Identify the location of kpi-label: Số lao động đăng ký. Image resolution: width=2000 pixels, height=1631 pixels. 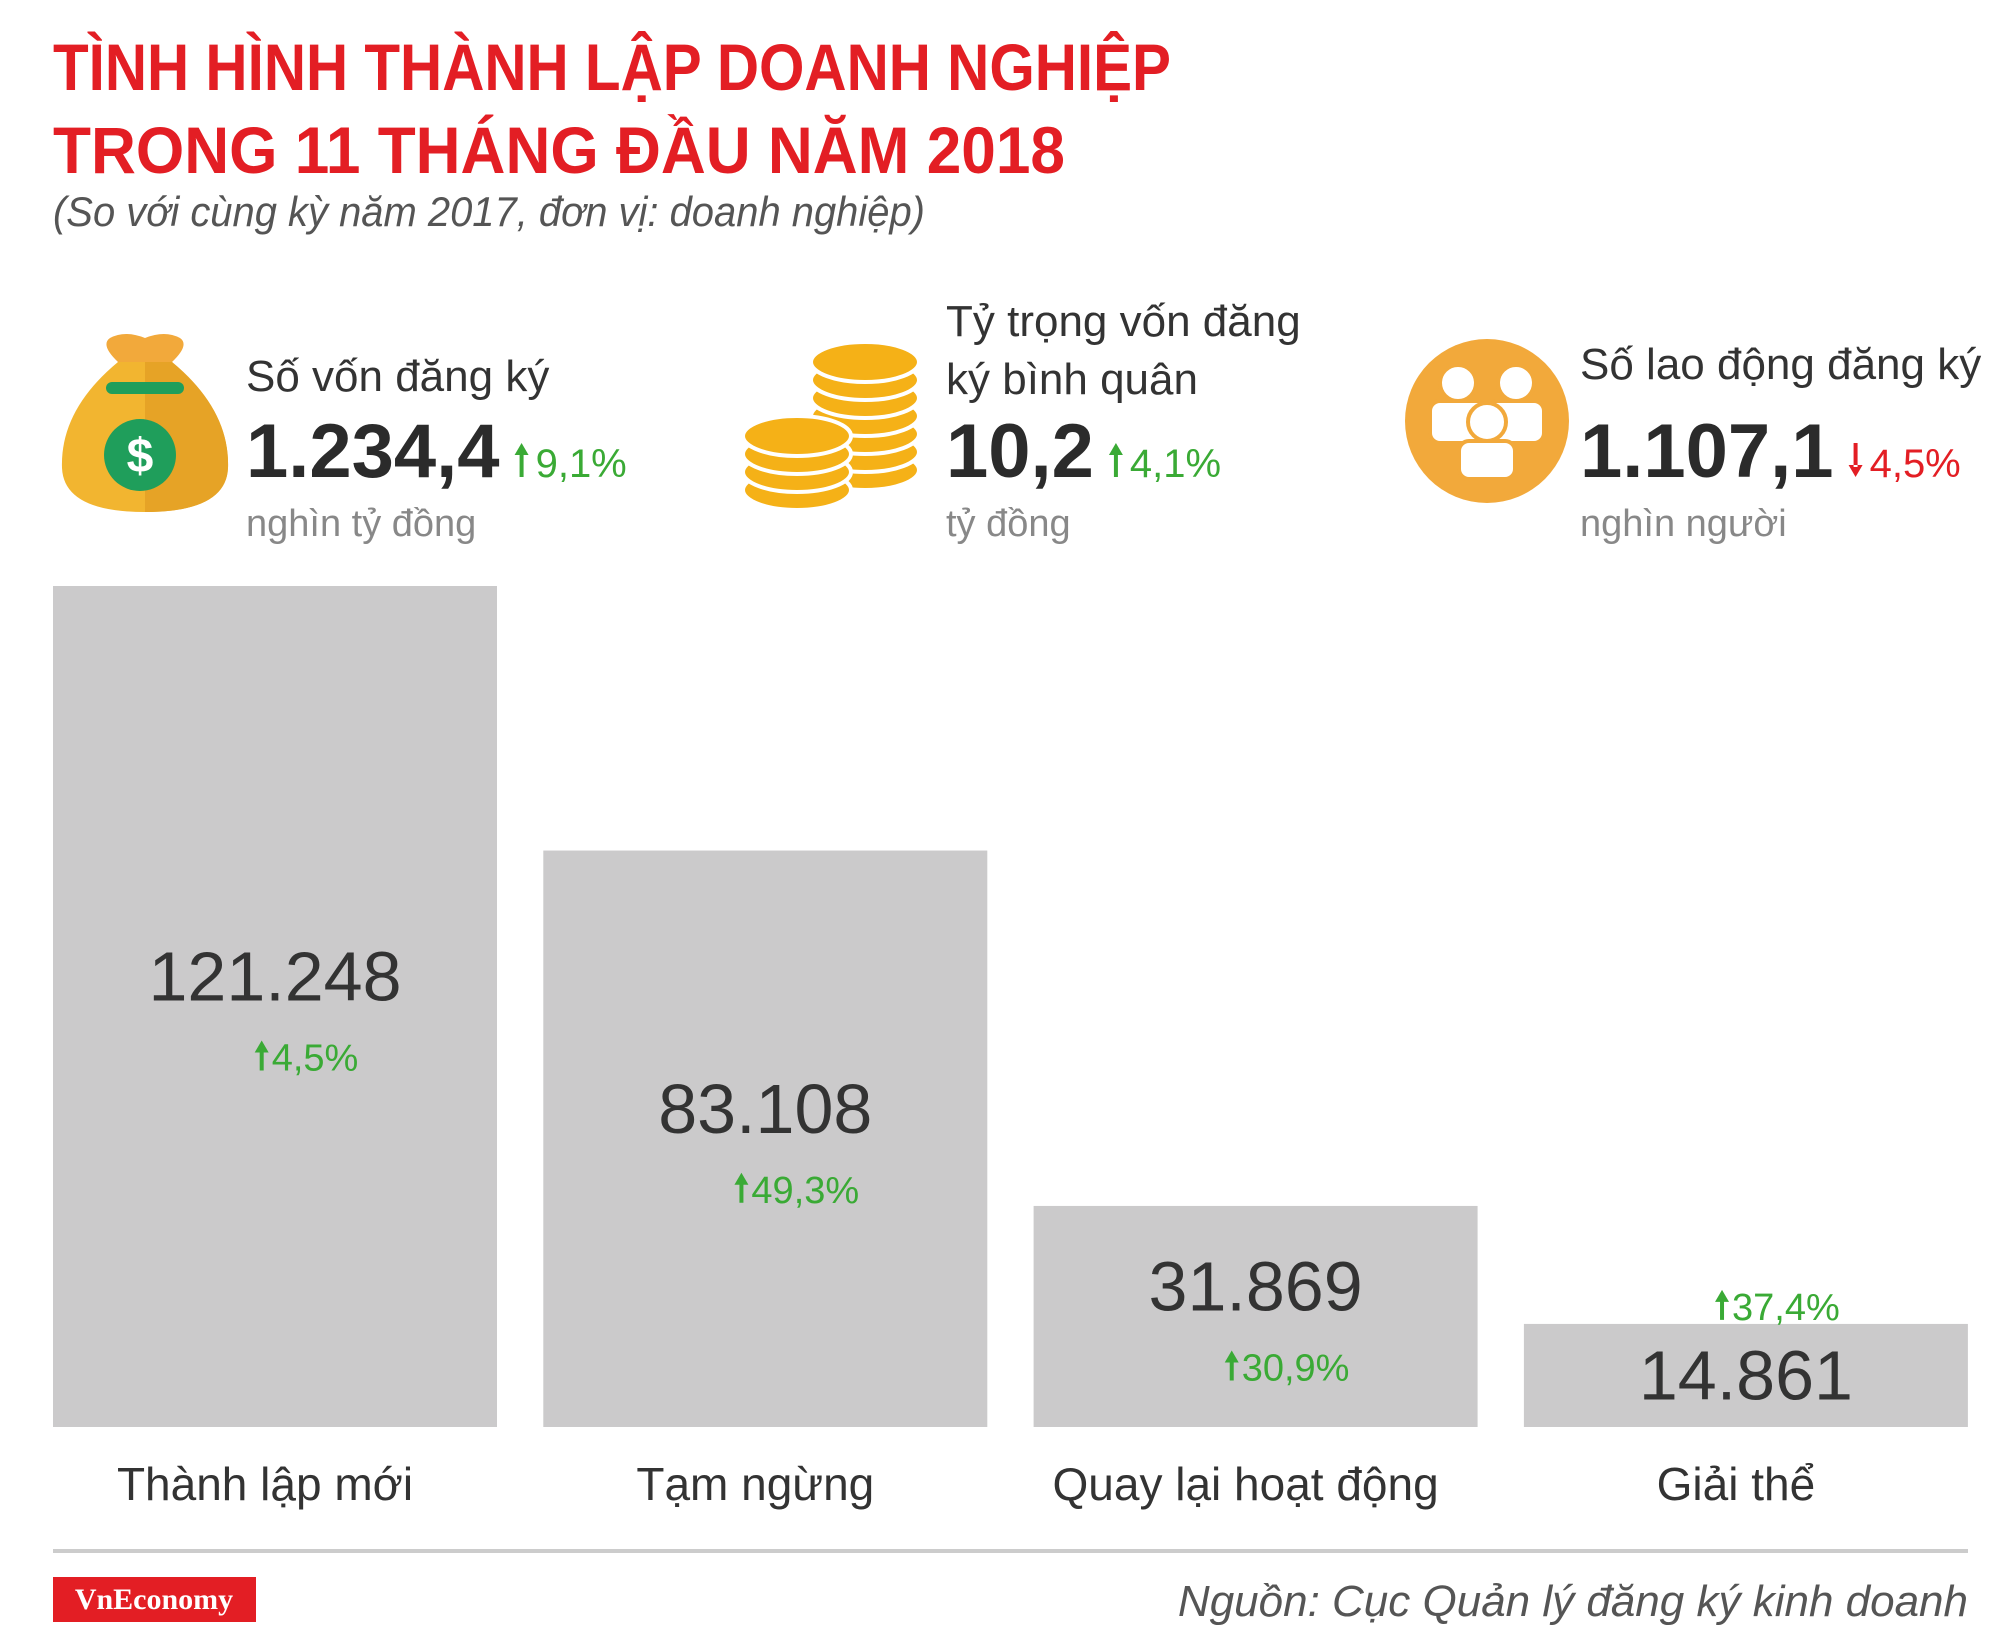
(1780, 364).